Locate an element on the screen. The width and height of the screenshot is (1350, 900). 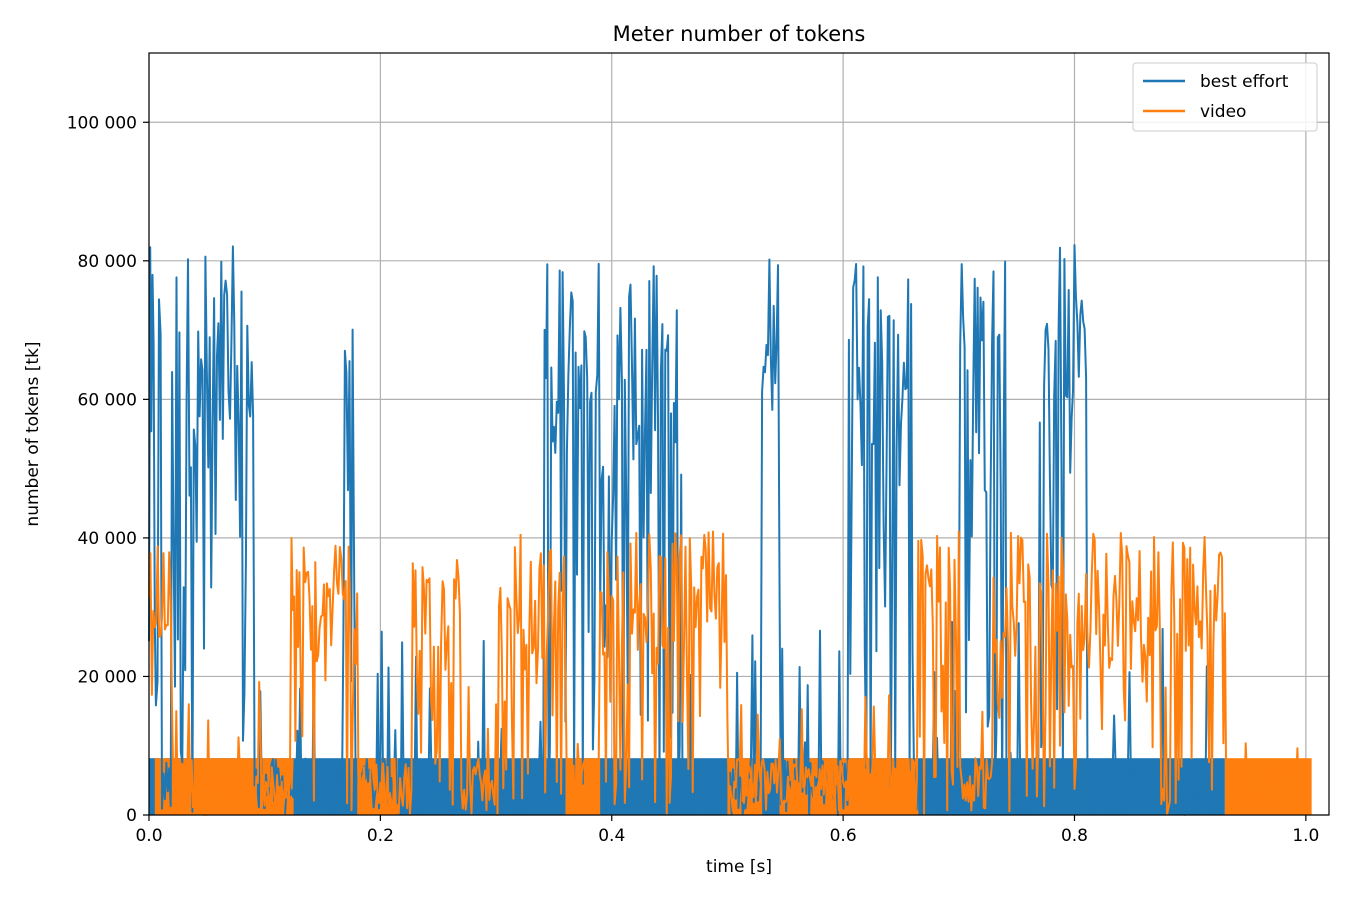
x-tick-label-2: 0.4 is located at coordinates (611, 836).